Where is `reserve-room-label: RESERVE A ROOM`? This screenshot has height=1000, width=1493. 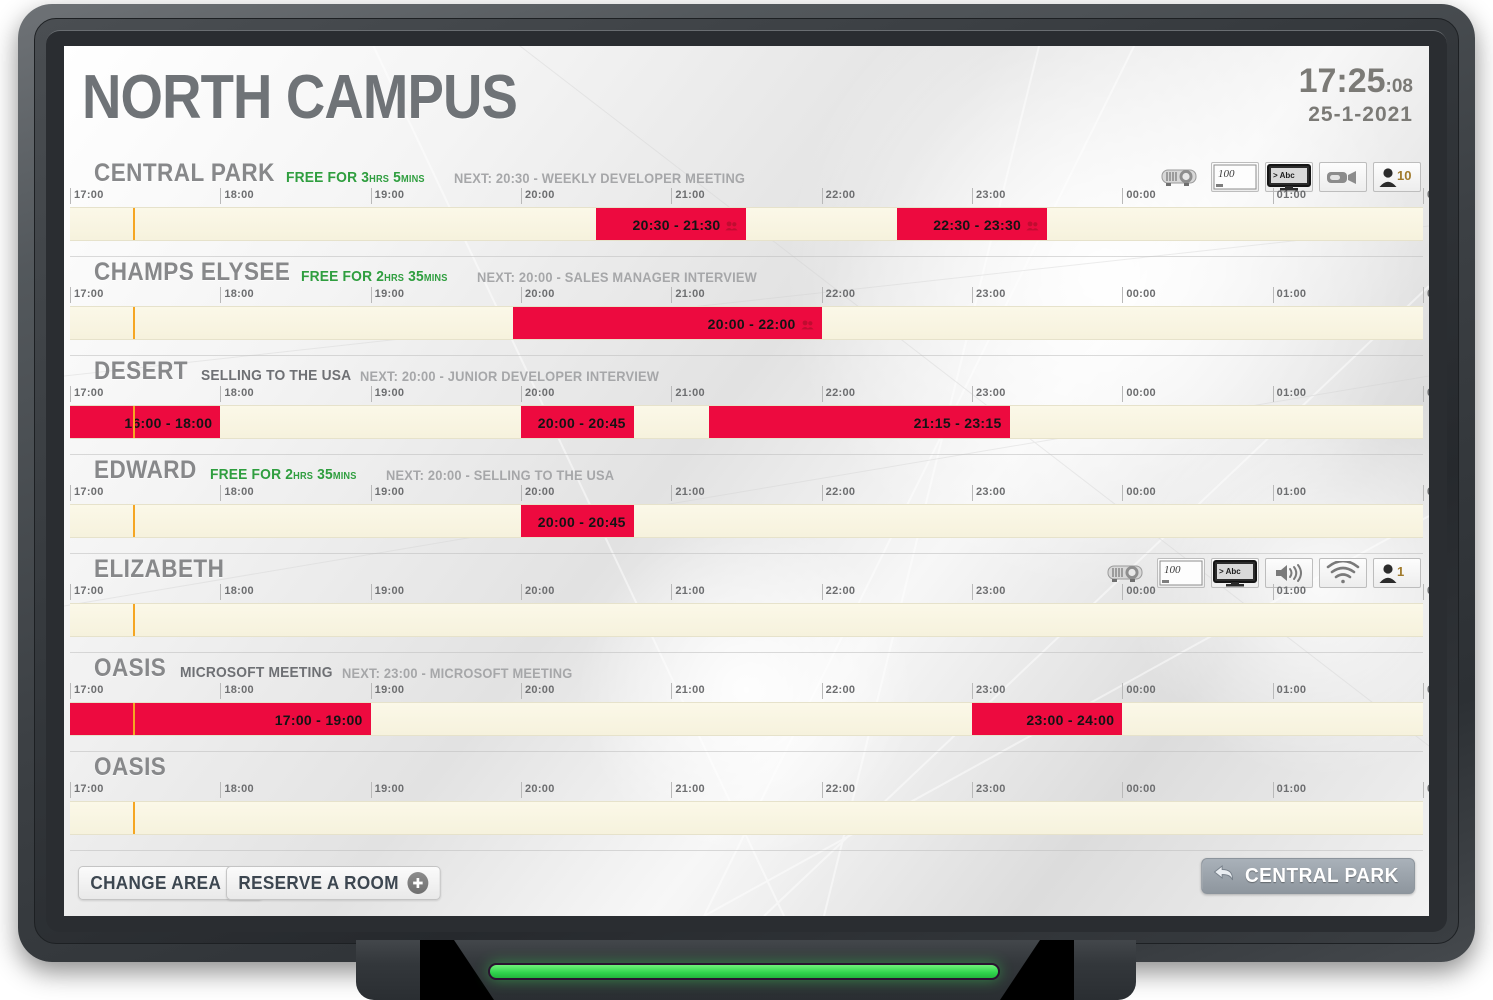
reserve-room-label: RESERVE A ROOM is located at coordinates (318, 882).